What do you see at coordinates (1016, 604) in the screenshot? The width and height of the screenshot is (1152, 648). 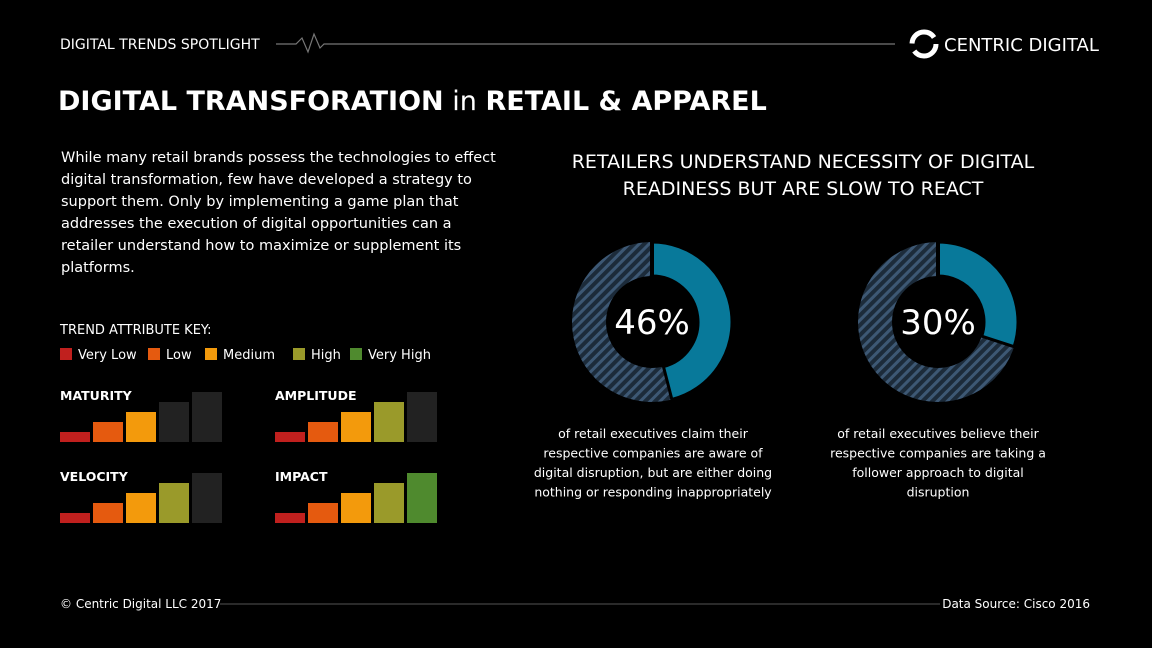 I see `source: Data Source: Cisco 2016` at bounding box center [1016, 604].